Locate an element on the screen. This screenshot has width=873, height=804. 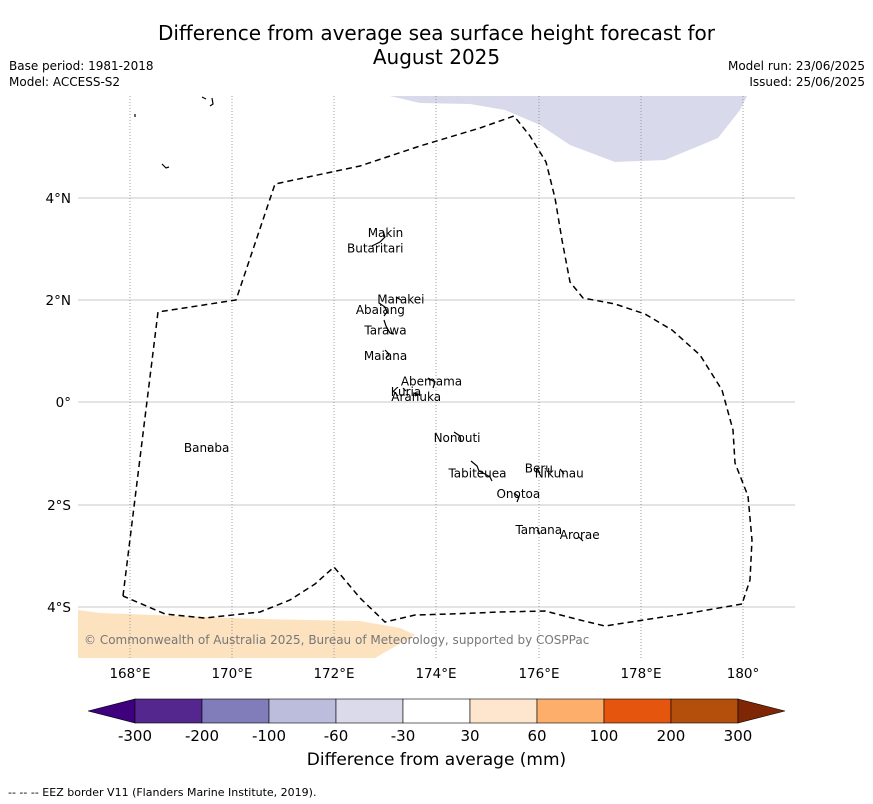
place-label-kuria: Kuria is located at coordinates (406, 392).